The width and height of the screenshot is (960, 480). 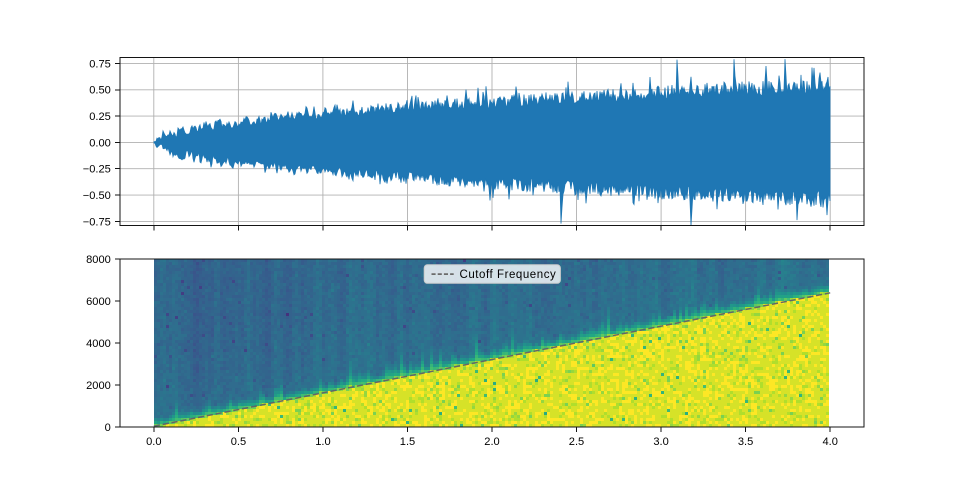 I want to click on svg-text: 2.0, so click(x=491, y=442).